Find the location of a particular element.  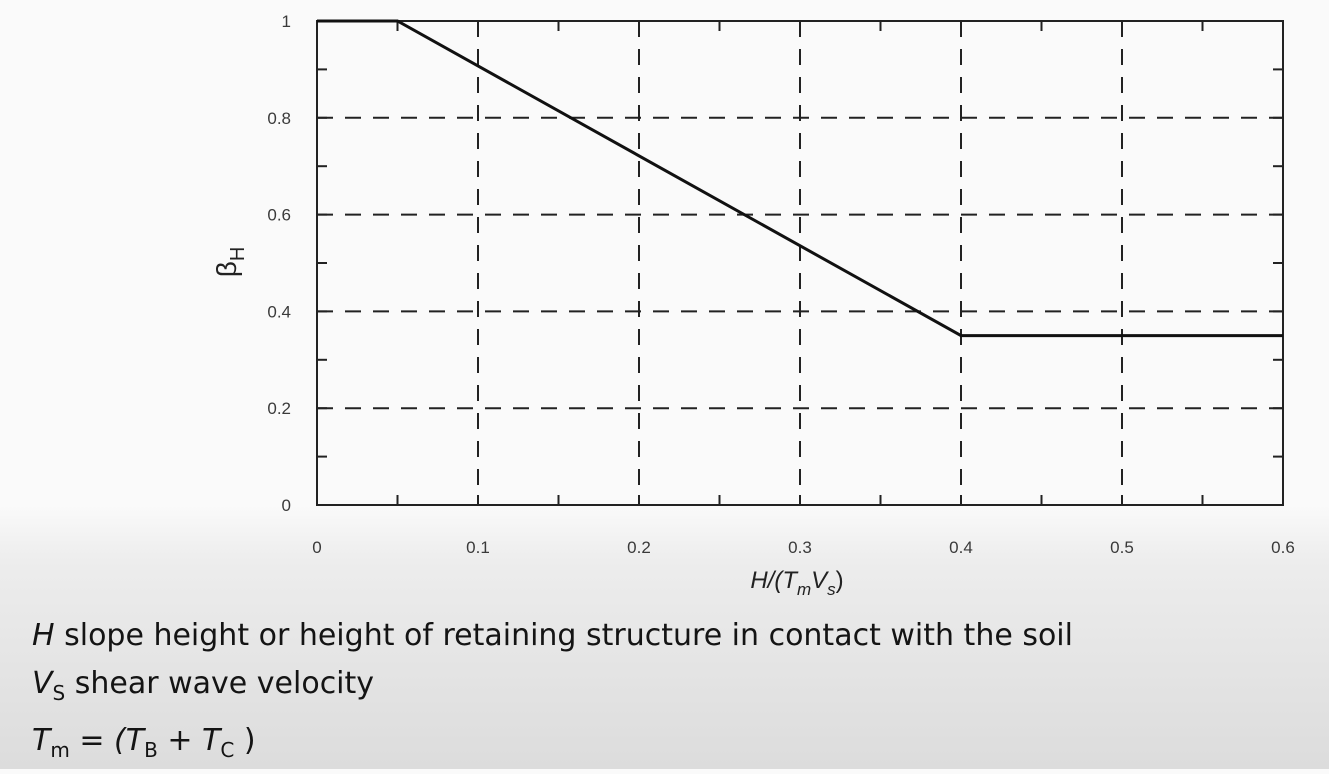

x-tick-labels: 0 0.1 0.2 0.3 0.4 0.5 0.6 is located at coordinates (803, 547).